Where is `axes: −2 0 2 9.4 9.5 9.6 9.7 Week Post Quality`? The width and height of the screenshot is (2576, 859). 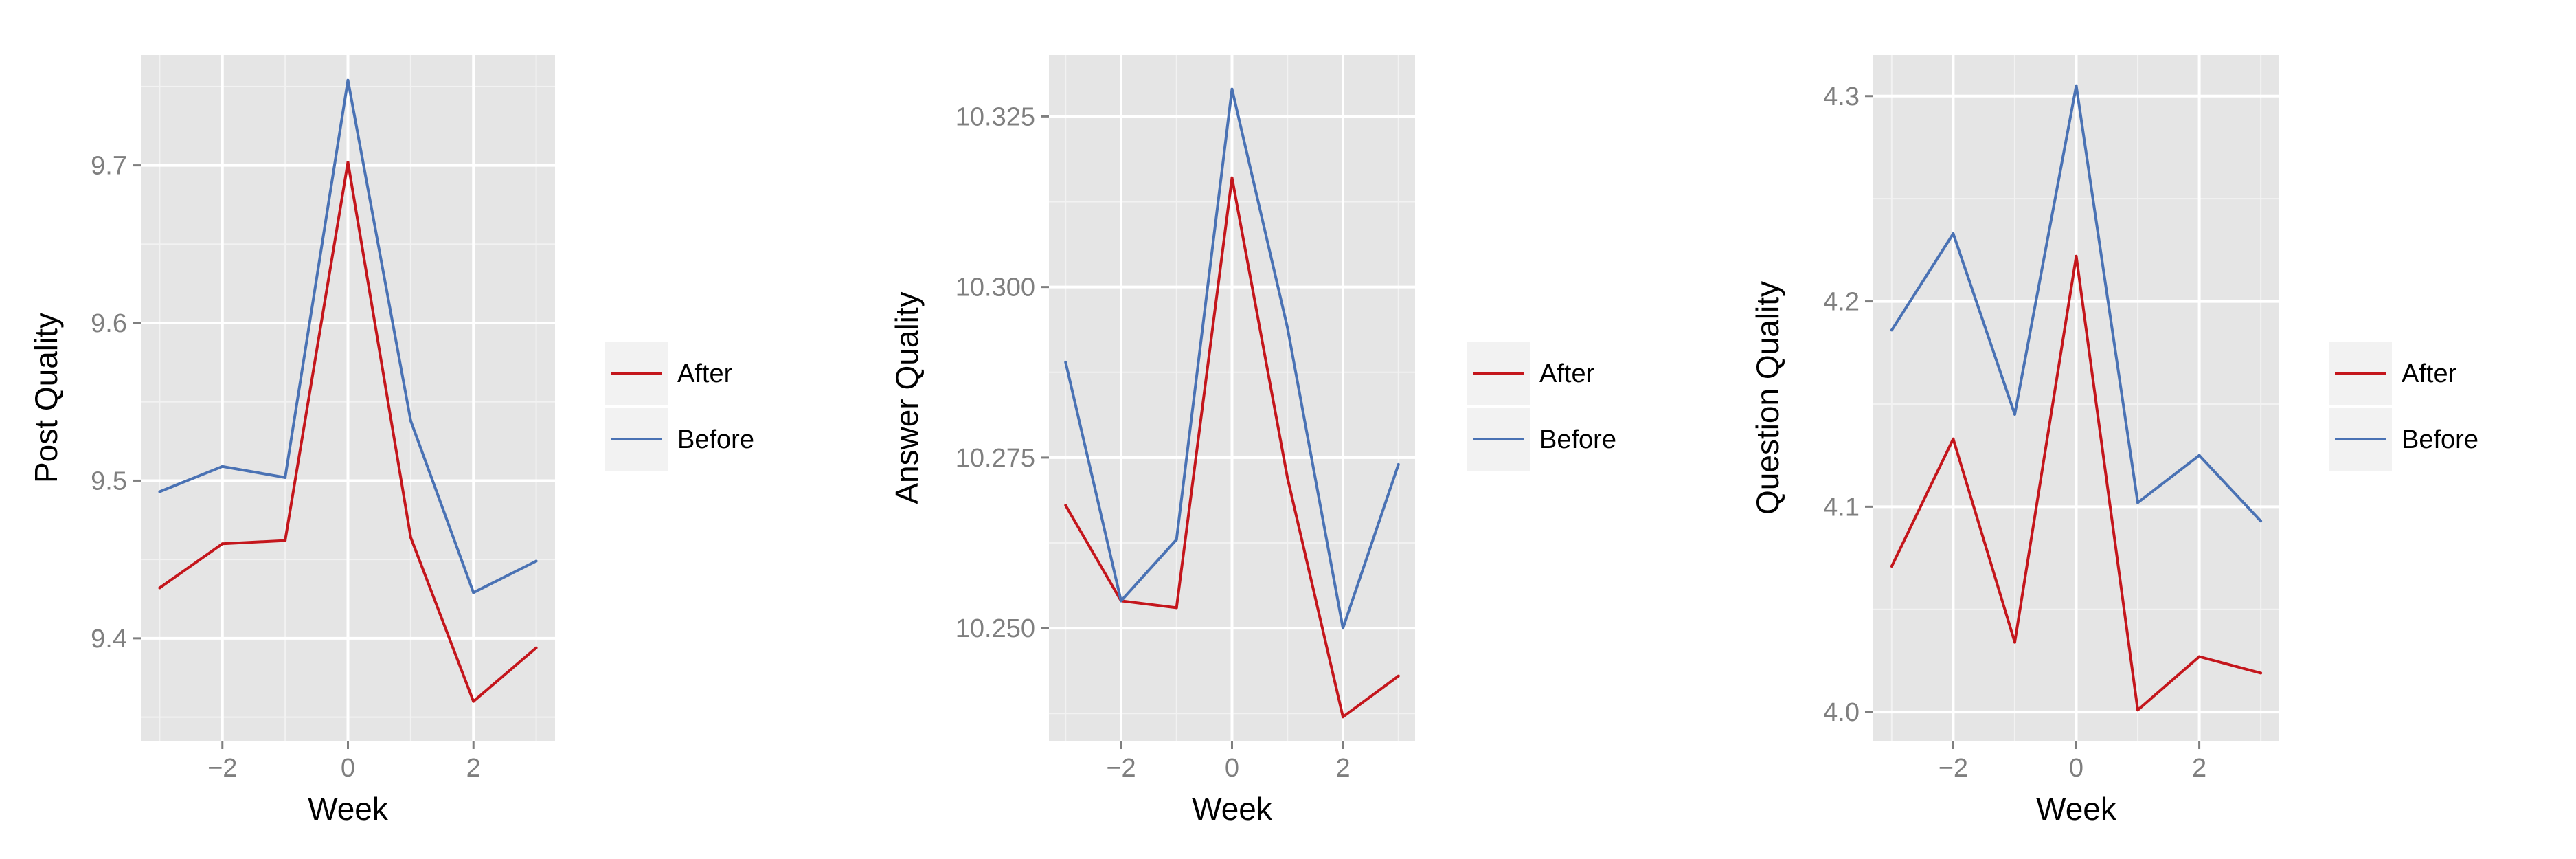 axes: −2 0 2 9.4 9.5 9.6 9.7 Week Post Quality is located at coordinates (254, 489).